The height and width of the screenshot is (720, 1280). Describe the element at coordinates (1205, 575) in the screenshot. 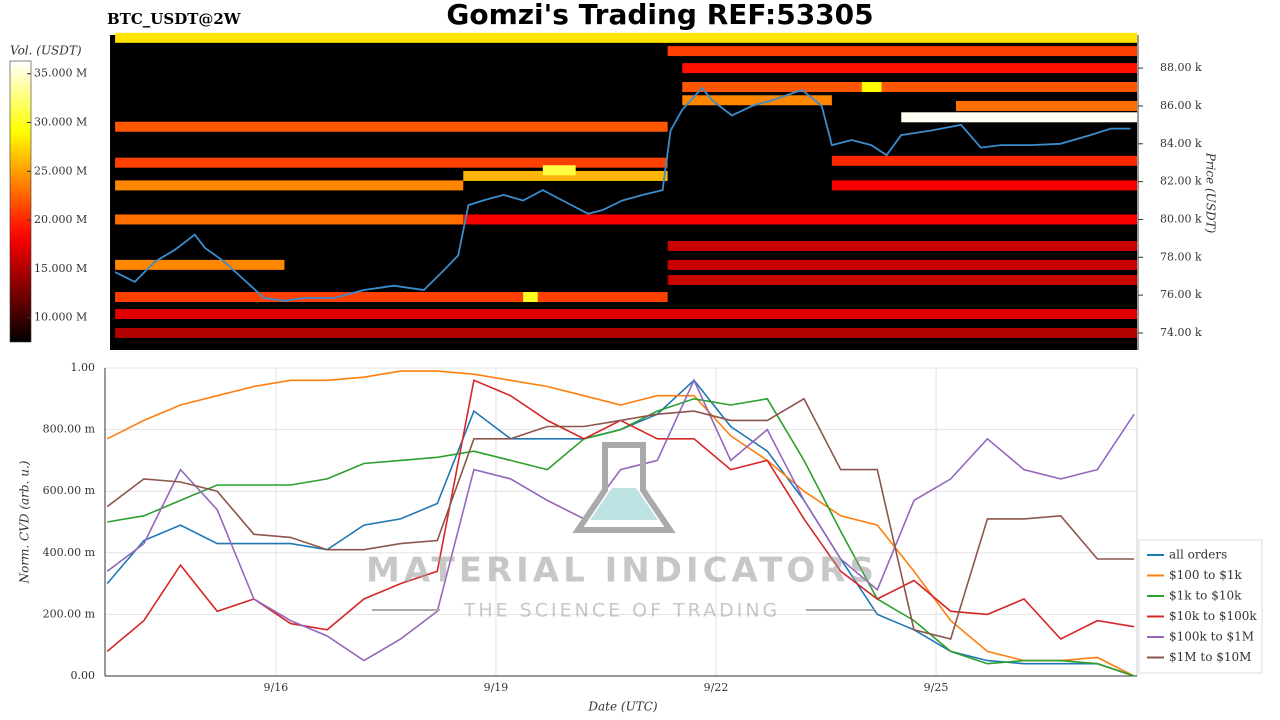

I see `legend-label: $100 to $1k` at that location.